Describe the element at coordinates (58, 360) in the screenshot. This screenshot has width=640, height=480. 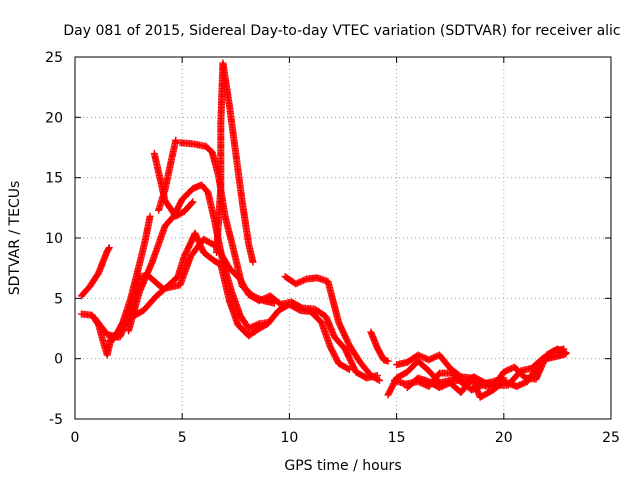
I see `y-tick-label: 0` at that location.